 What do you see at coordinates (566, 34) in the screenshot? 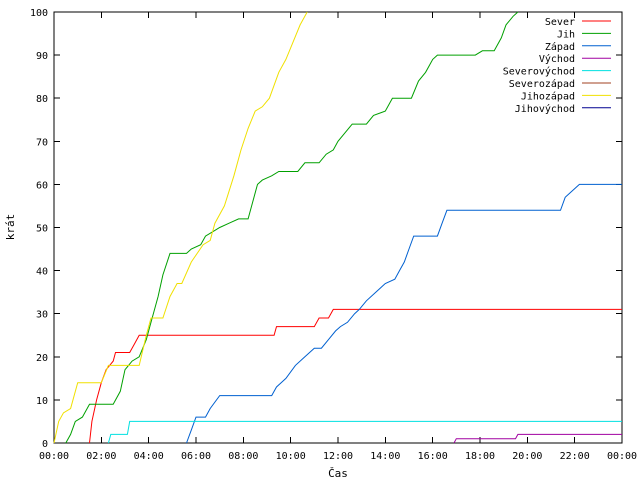
I see `legend-label: Jih` at bounding box center [566, 34].